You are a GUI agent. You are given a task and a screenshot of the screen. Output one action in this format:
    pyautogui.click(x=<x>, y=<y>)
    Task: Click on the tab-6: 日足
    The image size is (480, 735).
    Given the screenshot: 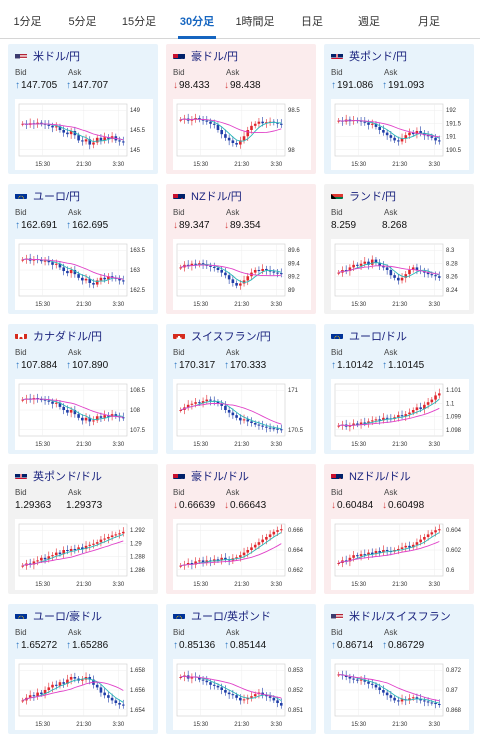 What is the action you would take?
    pyautogui.click(x=312, y=22)
    